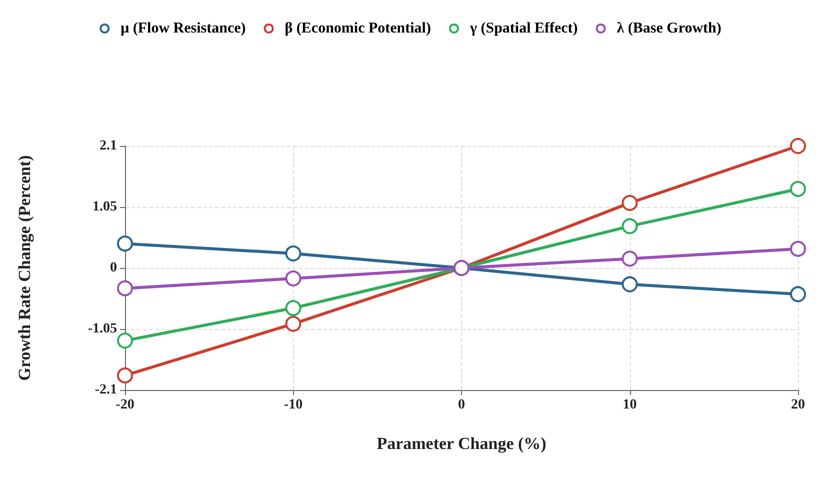 This screenshot has height=480, width=821. Describe the element at coordinates (461, 405) in the screenshot. I see `x-tick-label: 0` at that location.